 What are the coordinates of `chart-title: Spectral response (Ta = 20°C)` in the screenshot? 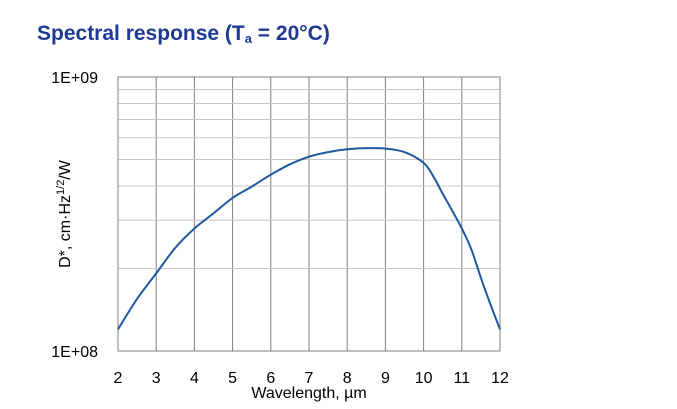 It's located at (183, 34).